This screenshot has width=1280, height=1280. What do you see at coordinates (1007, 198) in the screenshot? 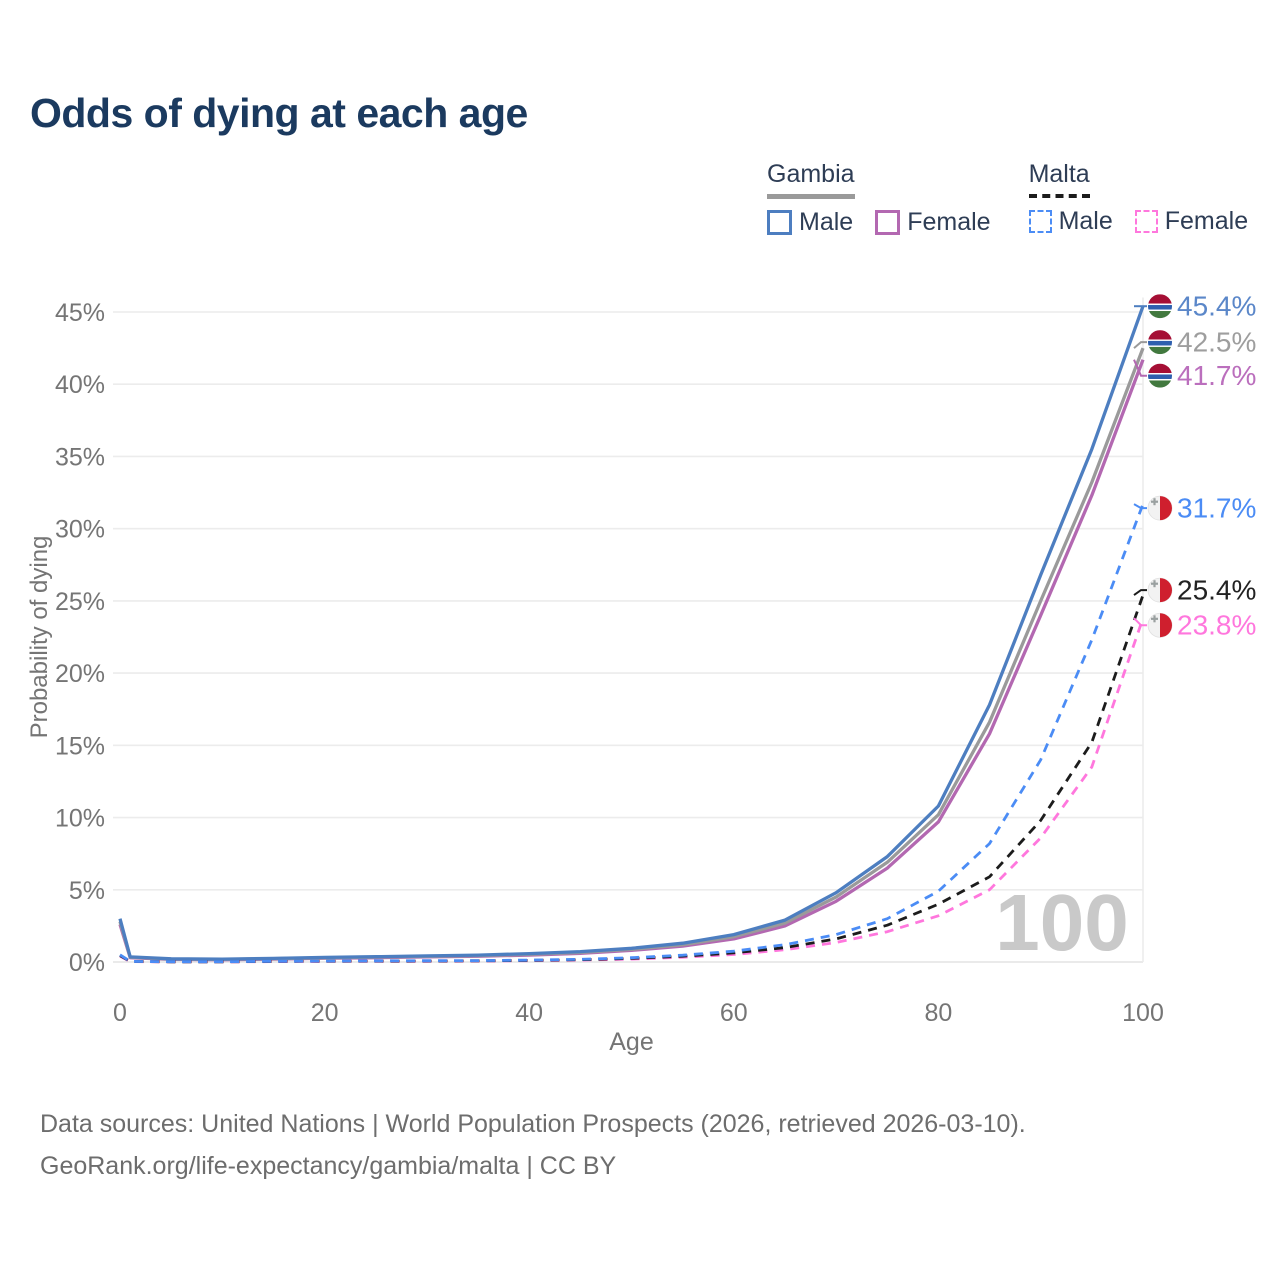
I see `legend: Gambia Male Female Malta Male` at bounding box center [1007, 198].